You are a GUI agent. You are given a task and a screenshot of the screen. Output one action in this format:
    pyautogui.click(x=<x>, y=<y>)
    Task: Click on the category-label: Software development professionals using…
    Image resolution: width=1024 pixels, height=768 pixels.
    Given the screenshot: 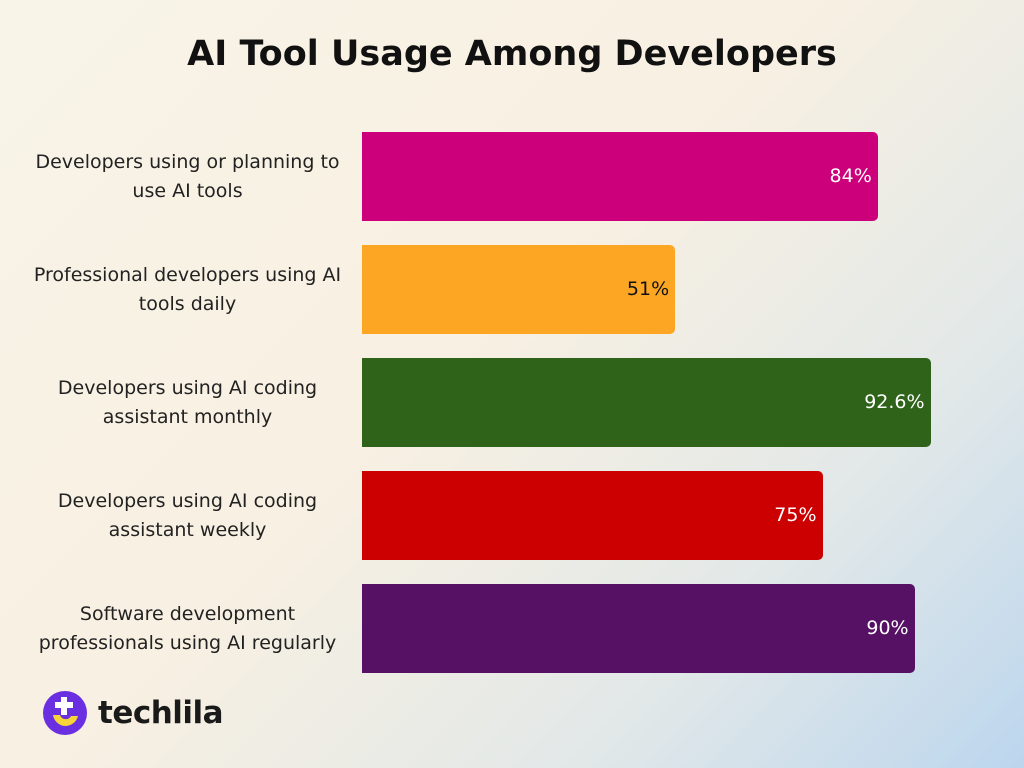 What is the action you would take?
    pyautogui.click(x=187, y=628)
    